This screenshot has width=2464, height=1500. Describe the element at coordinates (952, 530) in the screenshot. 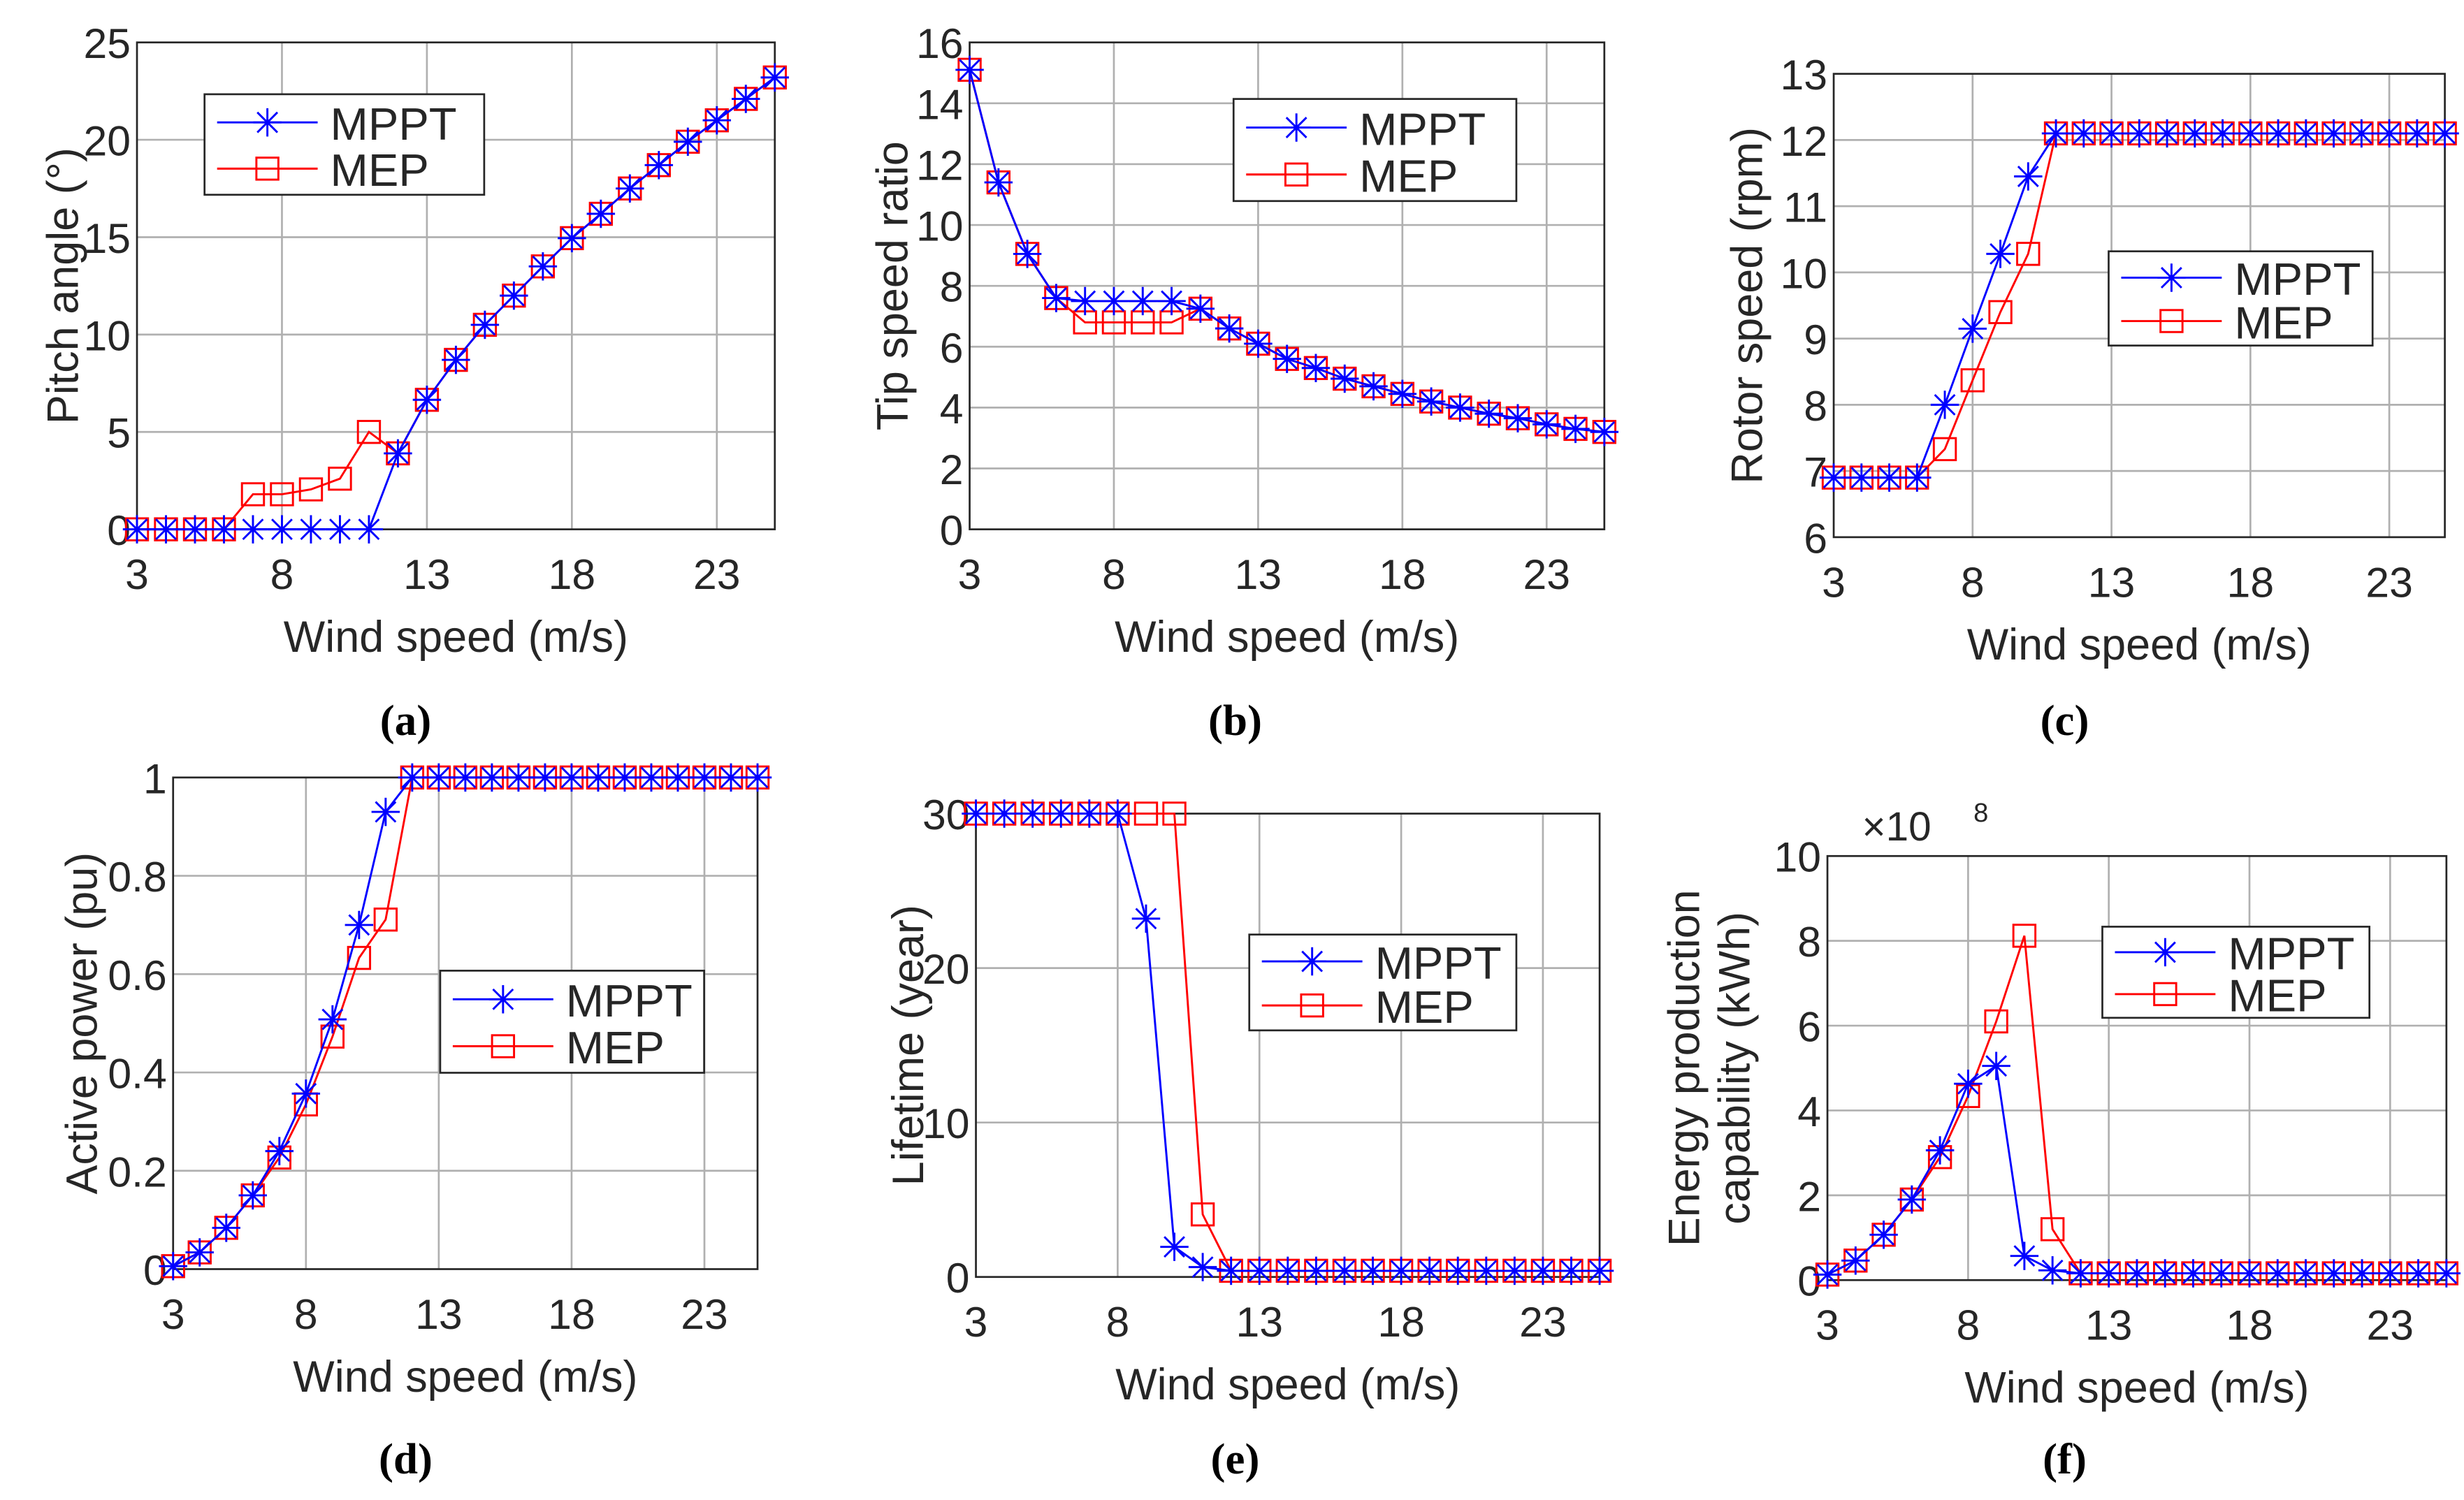

I see `y-tick-label: 0` at that location.